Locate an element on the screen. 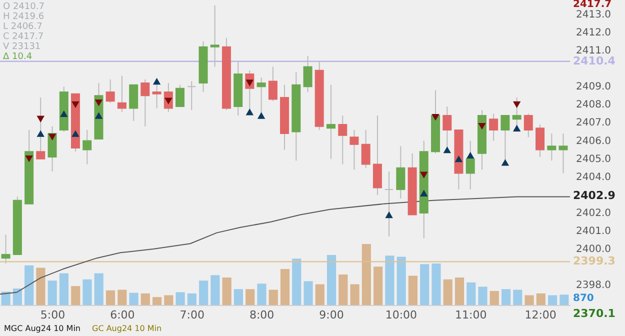 The image size is (625, 336). y-tick-label: 2412.0 is located at coordinates (593, 32).